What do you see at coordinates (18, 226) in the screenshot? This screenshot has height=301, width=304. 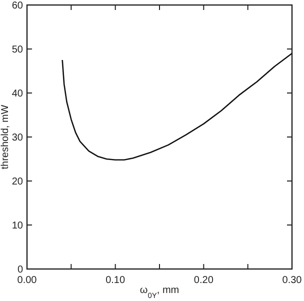 I see `y-tick-label: 10` at bounding box center [18, 226].